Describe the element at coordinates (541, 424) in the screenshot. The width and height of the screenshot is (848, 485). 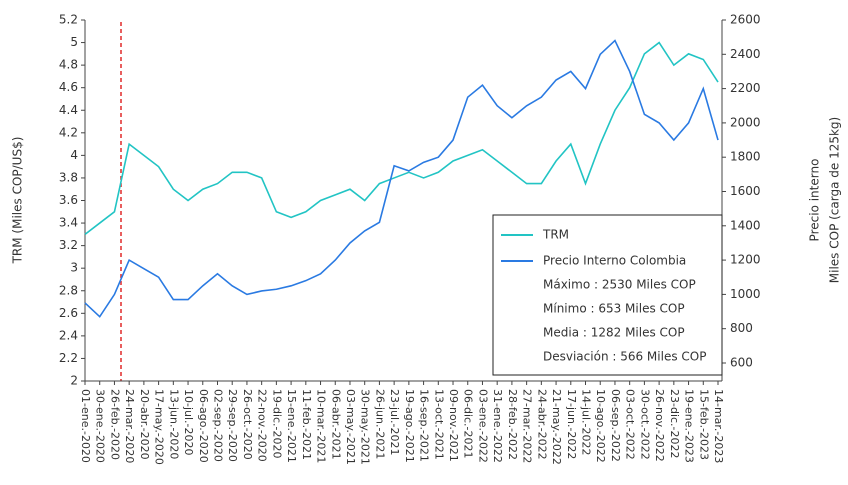
I see `x-tick-label: 24-abr.-2022` at that location.